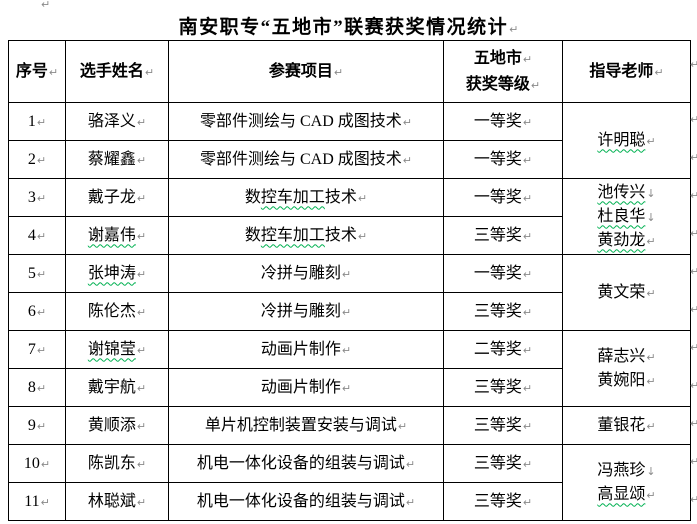 The width and height of the screenshot is (697, 524). What do you see at coordinates (306, 425) in the screenshot?
I see `cell-project: 单片机控制装置安装与调试↵` at bounding box center [306, 425].